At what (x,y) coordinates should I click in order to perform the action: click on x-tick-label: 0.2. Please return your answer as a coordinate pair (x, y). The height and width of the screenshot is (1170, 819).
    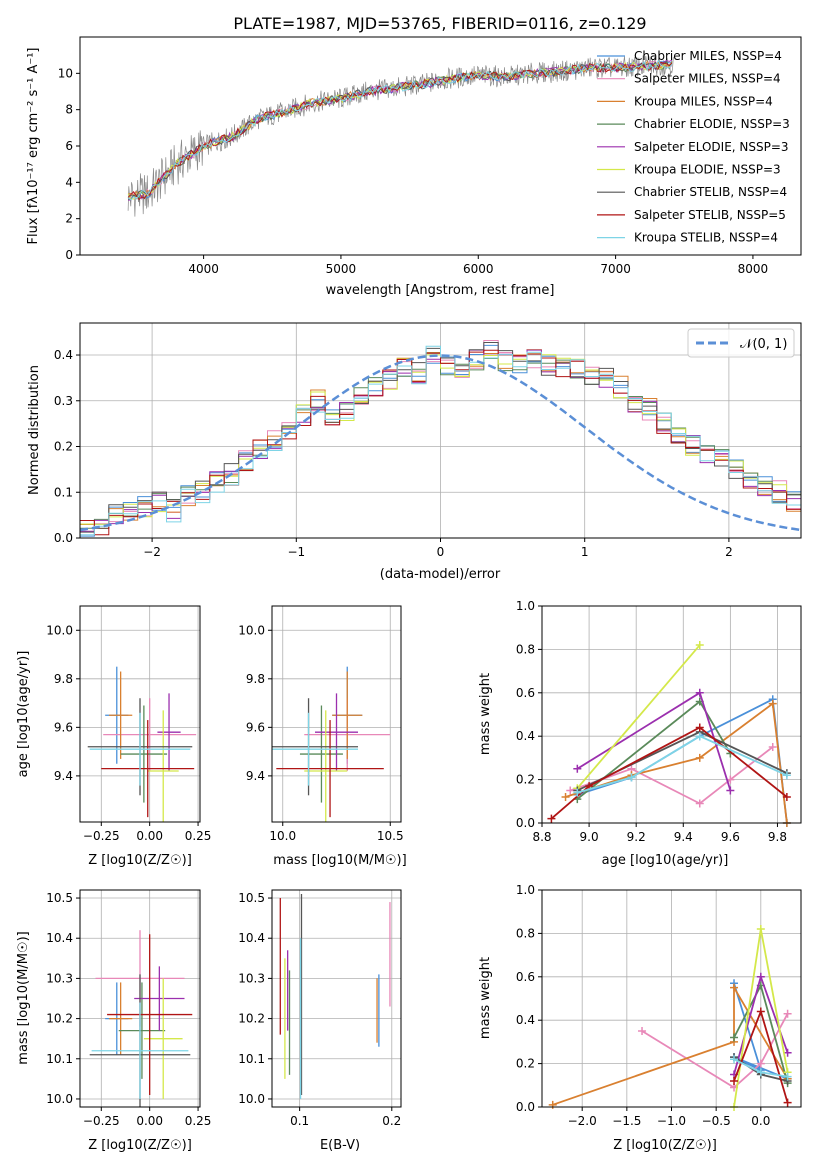
    Looking at the image, I should click on (391, 1121).